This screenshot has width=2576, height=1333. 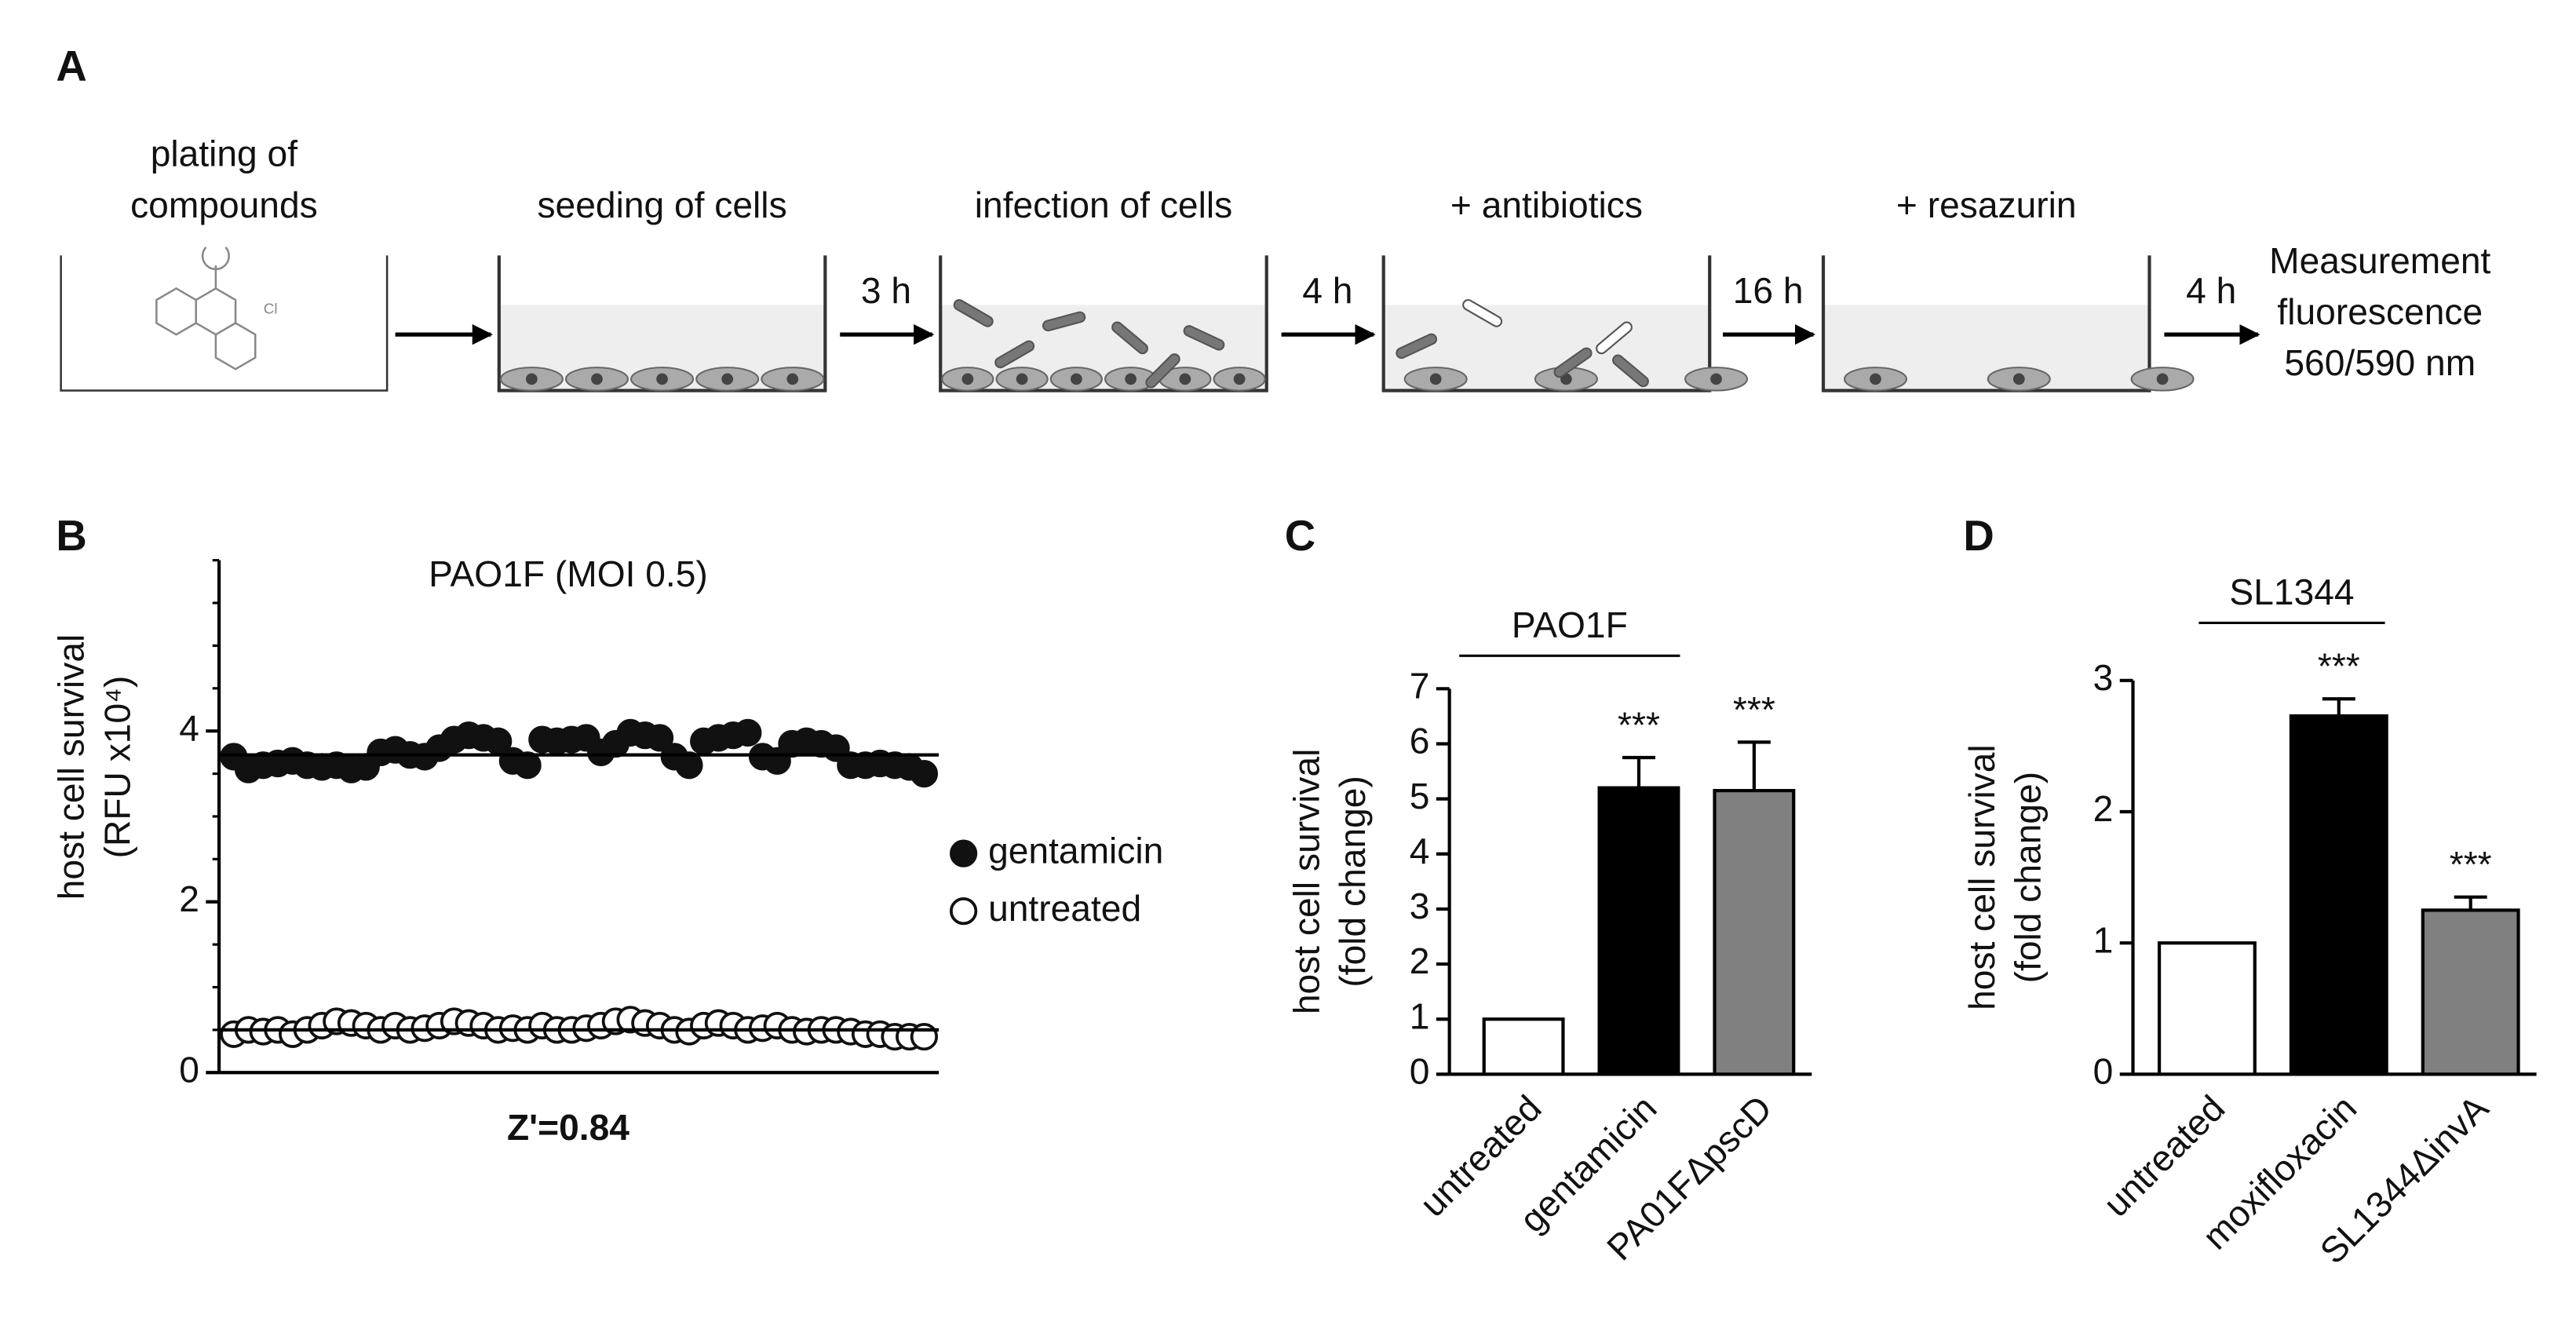 What do you see at coordinates (1420, 686) in the screenshot?
I see `y-tick-label: 7` at bounding box center [1420, 686].